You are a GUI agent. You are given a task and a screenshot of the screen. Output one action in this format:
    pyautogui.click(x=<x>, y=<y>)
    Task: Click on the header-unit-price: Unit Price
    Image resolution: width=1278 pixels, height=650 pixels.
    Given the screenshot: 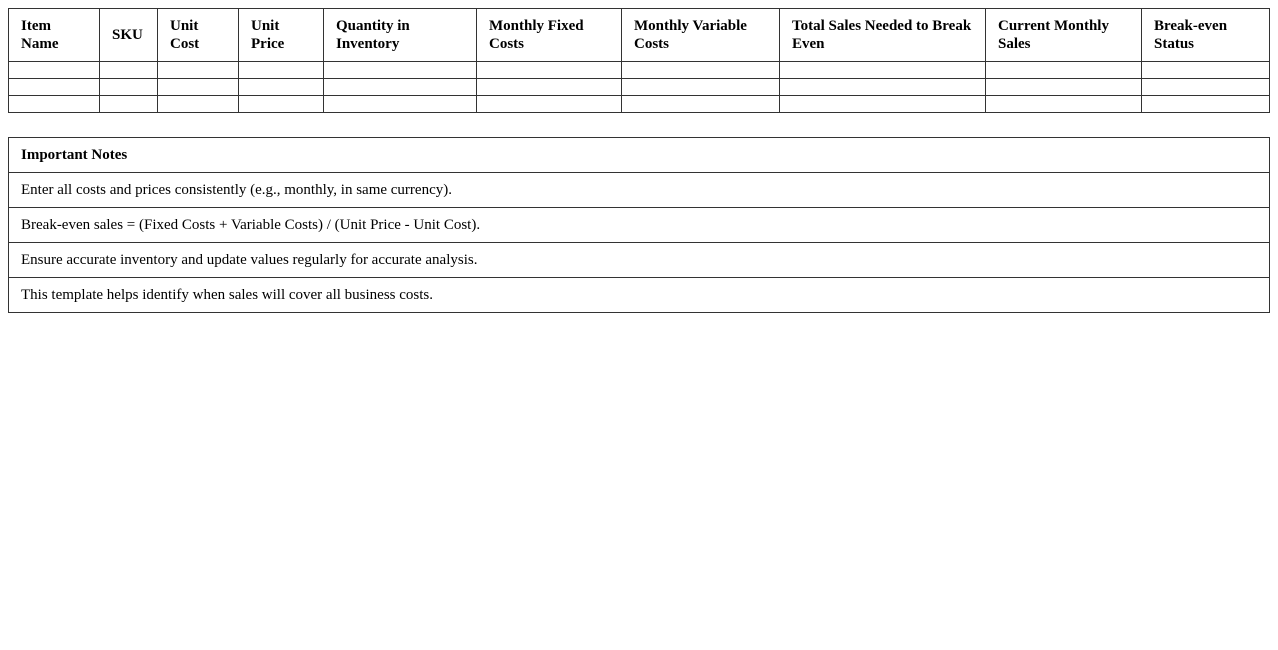 What is the action you would take?
    pyautogui.click(x=281, y=35)
    